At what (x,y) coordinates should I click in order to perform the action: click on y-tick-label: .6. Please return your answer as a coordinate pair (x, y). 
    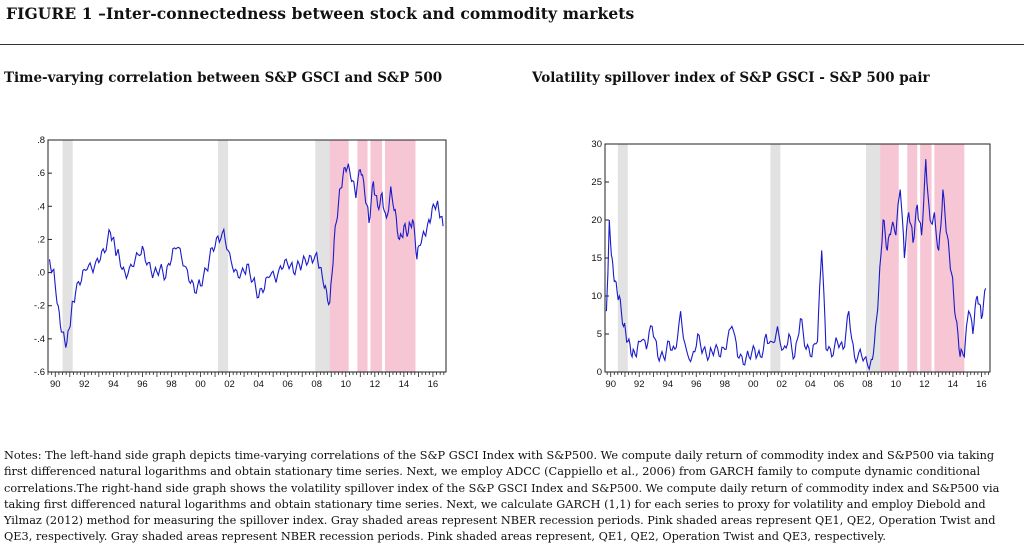
    Looking at the image, I should click on (41, 173).